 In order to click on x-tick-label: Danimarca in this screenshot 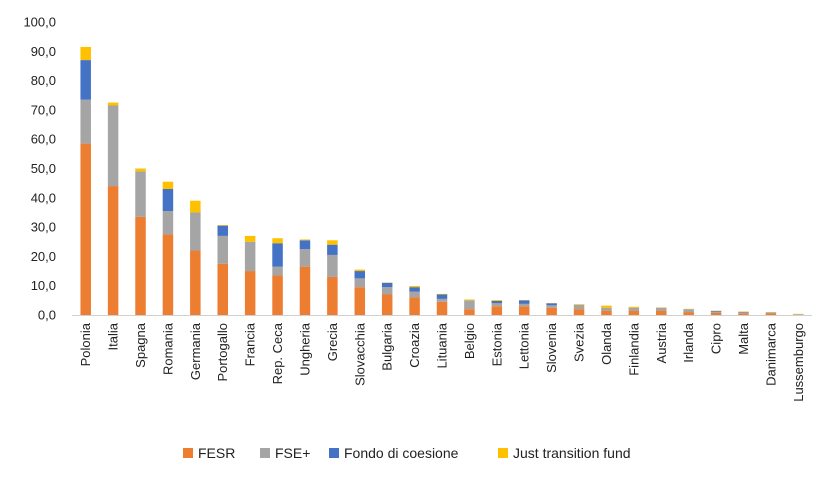, I will do `click(770, 354)`.